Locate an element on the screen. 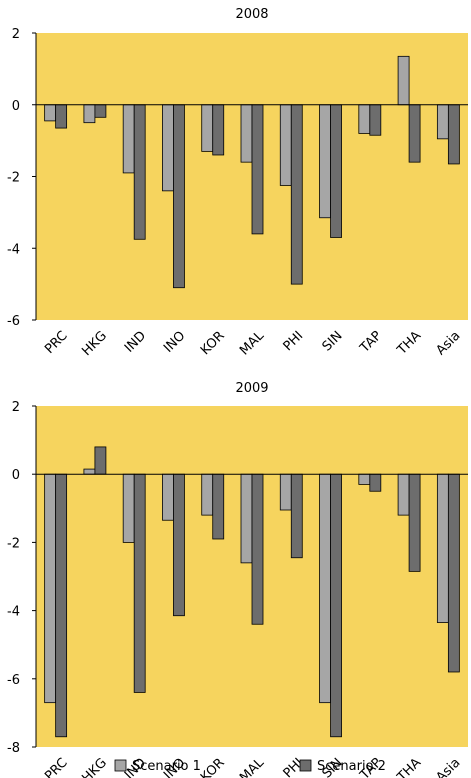  chart-title: 2009 is located at coordinates (251, 388).